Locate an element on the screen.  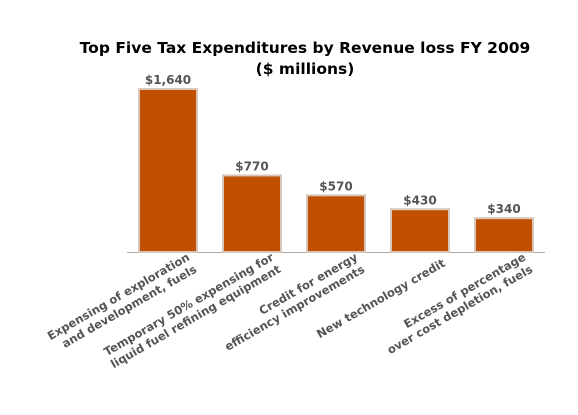
x-tick-label-5-line-1: Excess of percentage is located at coordinates (464, 290).